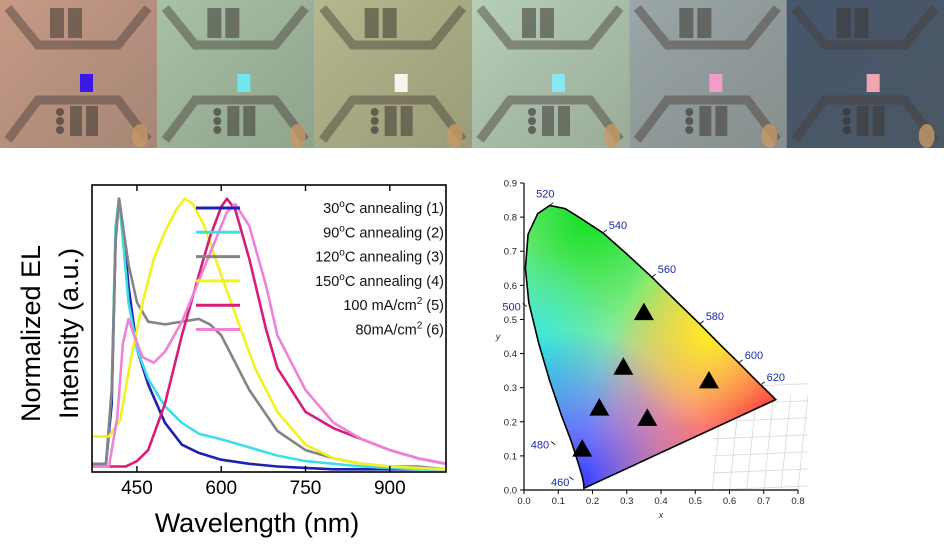  What do you see at coordinates (394, 233) in the screenshot?
I see `legend-label-rest: C annealing (2)` at bounding box center [394, 233].